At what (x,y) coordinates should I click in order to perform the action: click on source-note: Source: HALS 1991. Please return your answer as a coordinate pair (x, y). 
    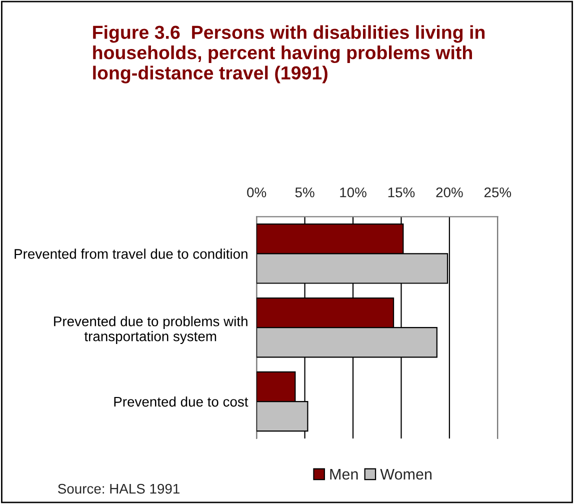
    Looking at the image, I should click on (119, 489).